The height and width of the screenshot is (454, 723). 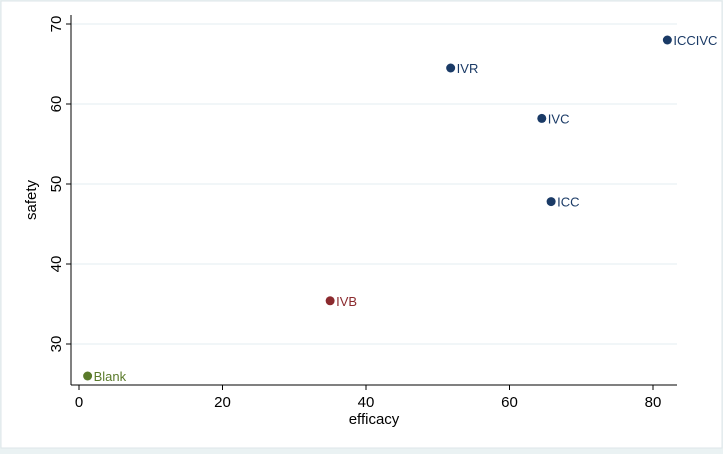 What do you see at coordinates (56, 264) in the screenshot?
I see `y-tick-label: 40` at bounding box center [56, 264].